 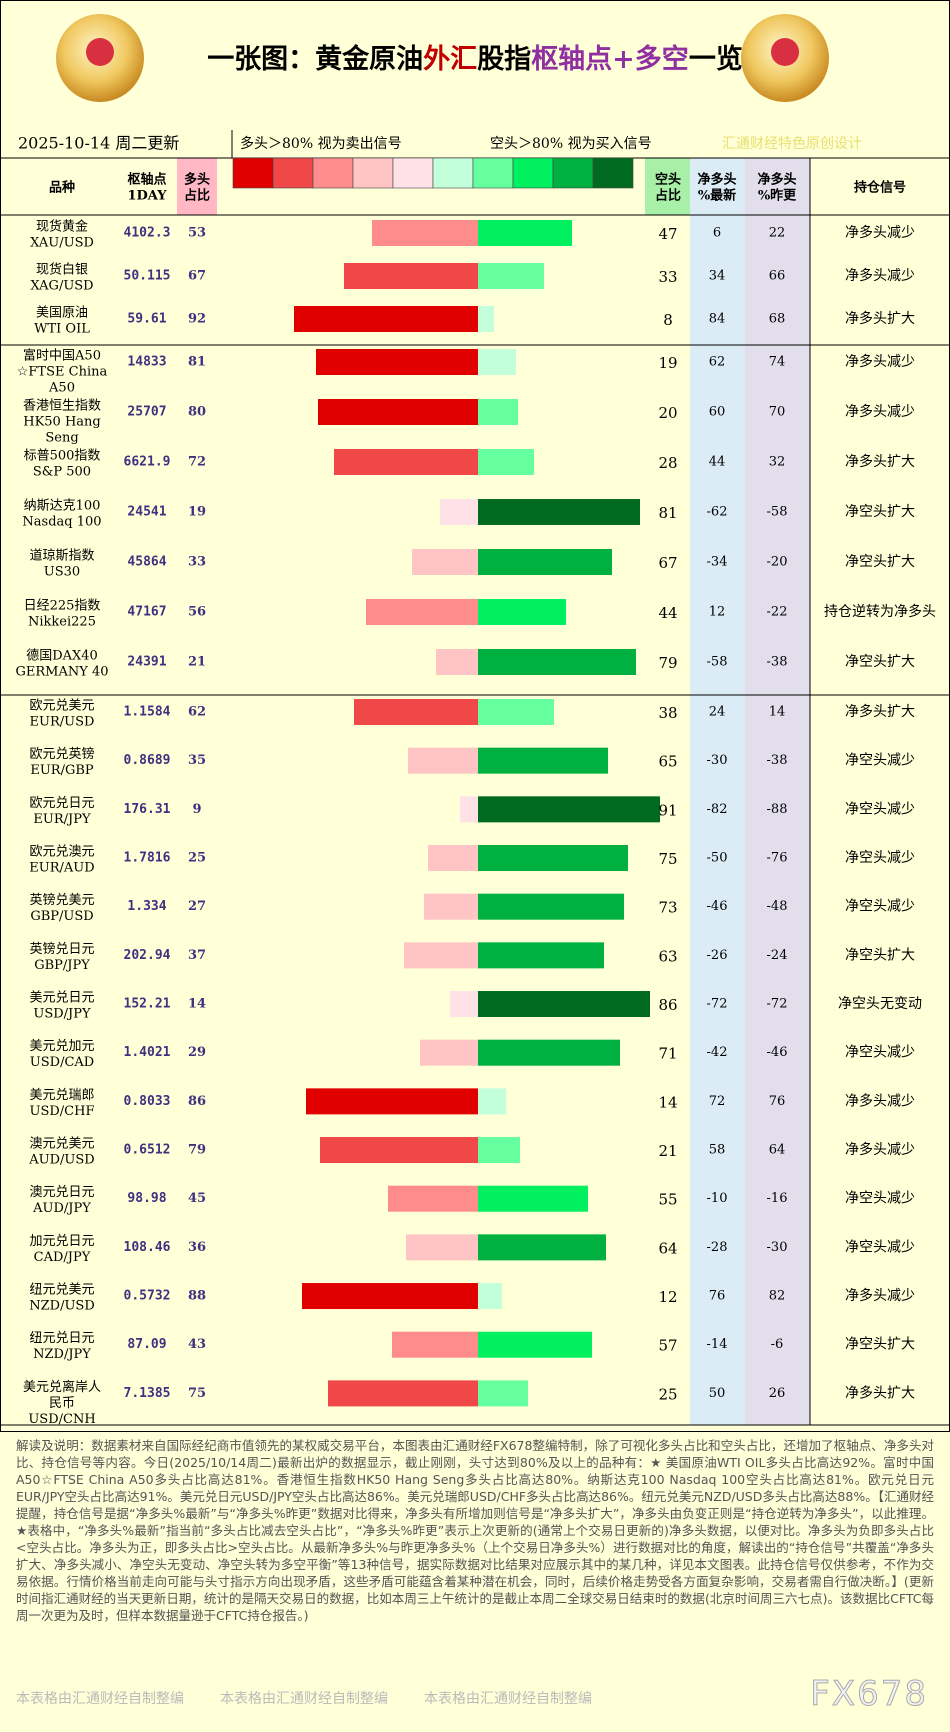 What do you see at coordinates (880, 1004) in the screenshot?
I see `signal: 净空头无变动` at bounding box center [880, 1004].